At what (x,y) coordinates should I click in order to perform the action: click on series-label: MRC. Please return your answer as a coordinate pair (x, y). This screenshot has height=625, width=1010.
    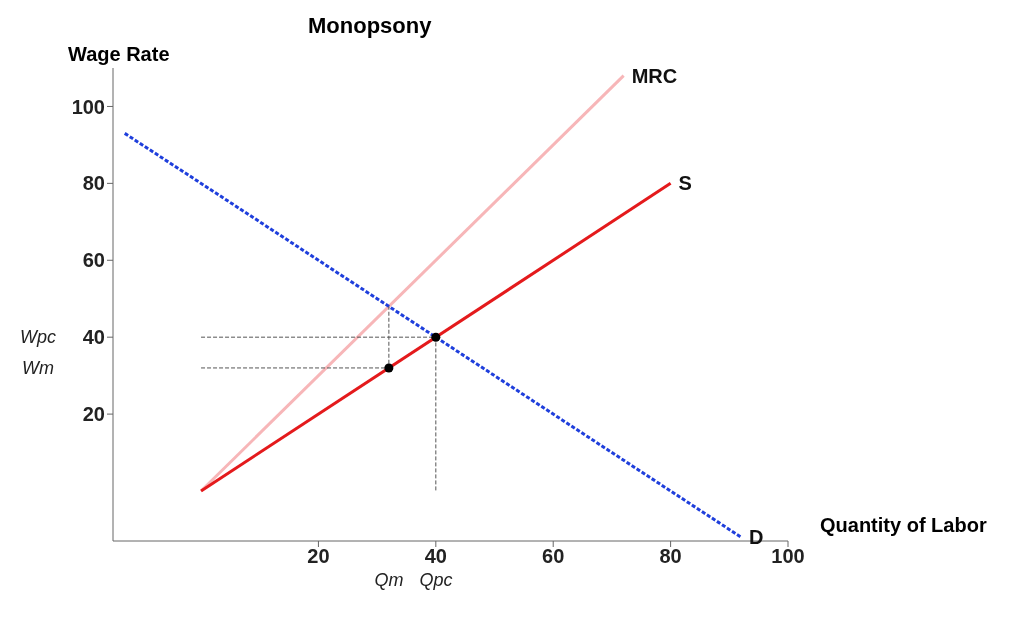
    Looking at the image, I should click on (654, 75).